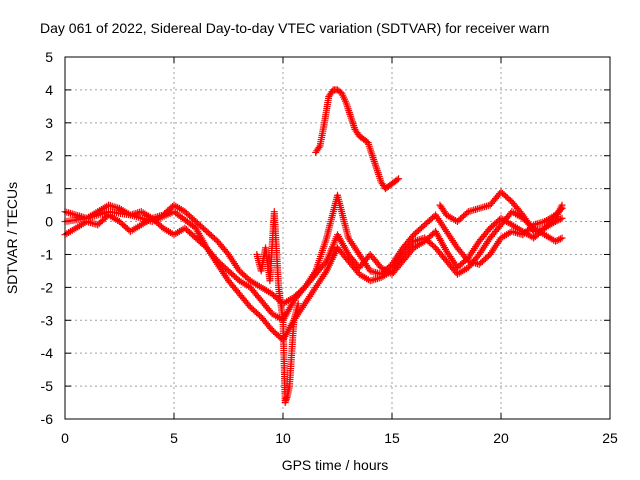  I want to click on series-arc-d, so click(357, 139).